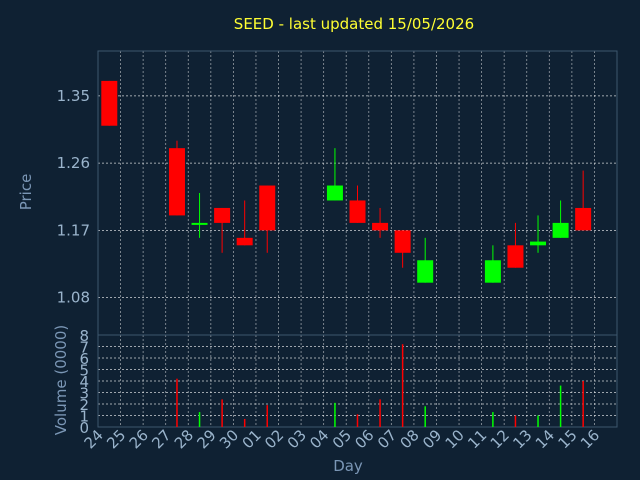  Describe the element at coordinates (84, 371) in the screenshot. I see `volume-tick-label: 5` at that location.